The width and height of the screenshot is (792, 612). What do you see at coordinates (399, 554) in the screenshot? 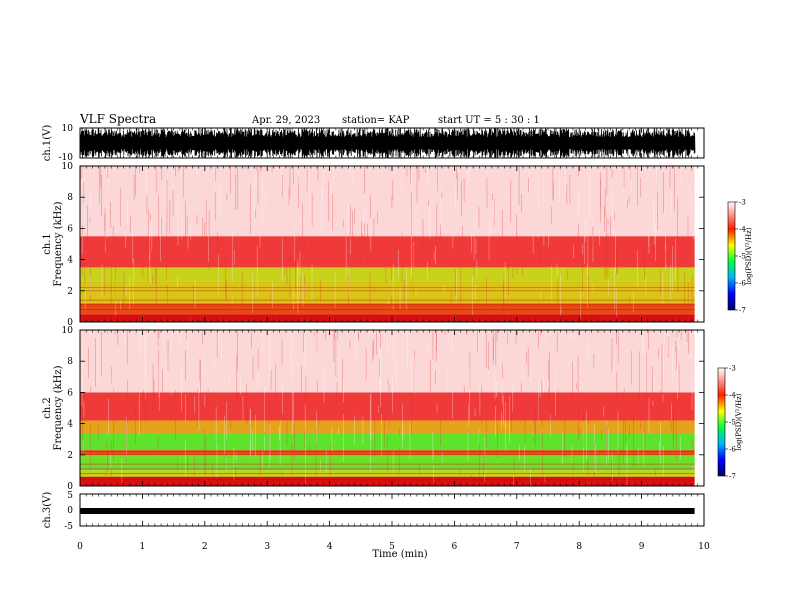
I see `time-axis-label: Time (min)` at bounding box center [399, 554].